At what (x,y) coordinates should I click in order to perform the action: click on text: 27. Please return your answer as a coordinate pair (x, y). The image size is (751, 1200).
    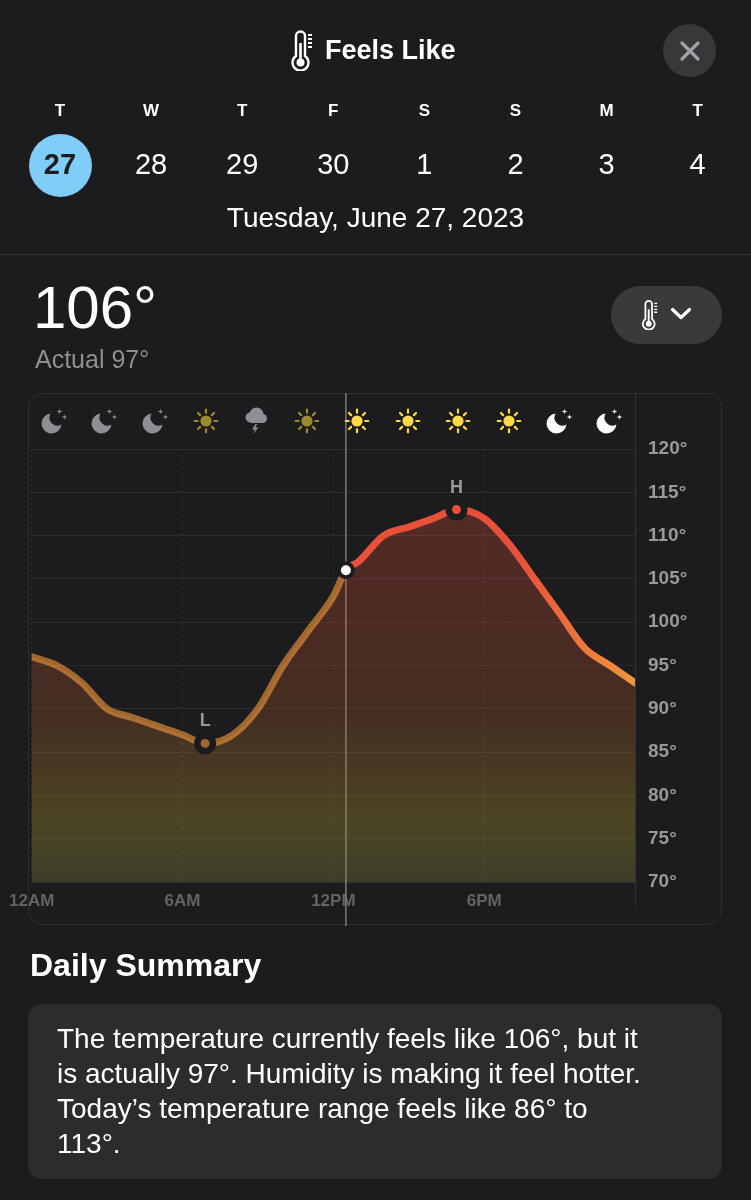
    Looking at the image, I should click on (60, 164).